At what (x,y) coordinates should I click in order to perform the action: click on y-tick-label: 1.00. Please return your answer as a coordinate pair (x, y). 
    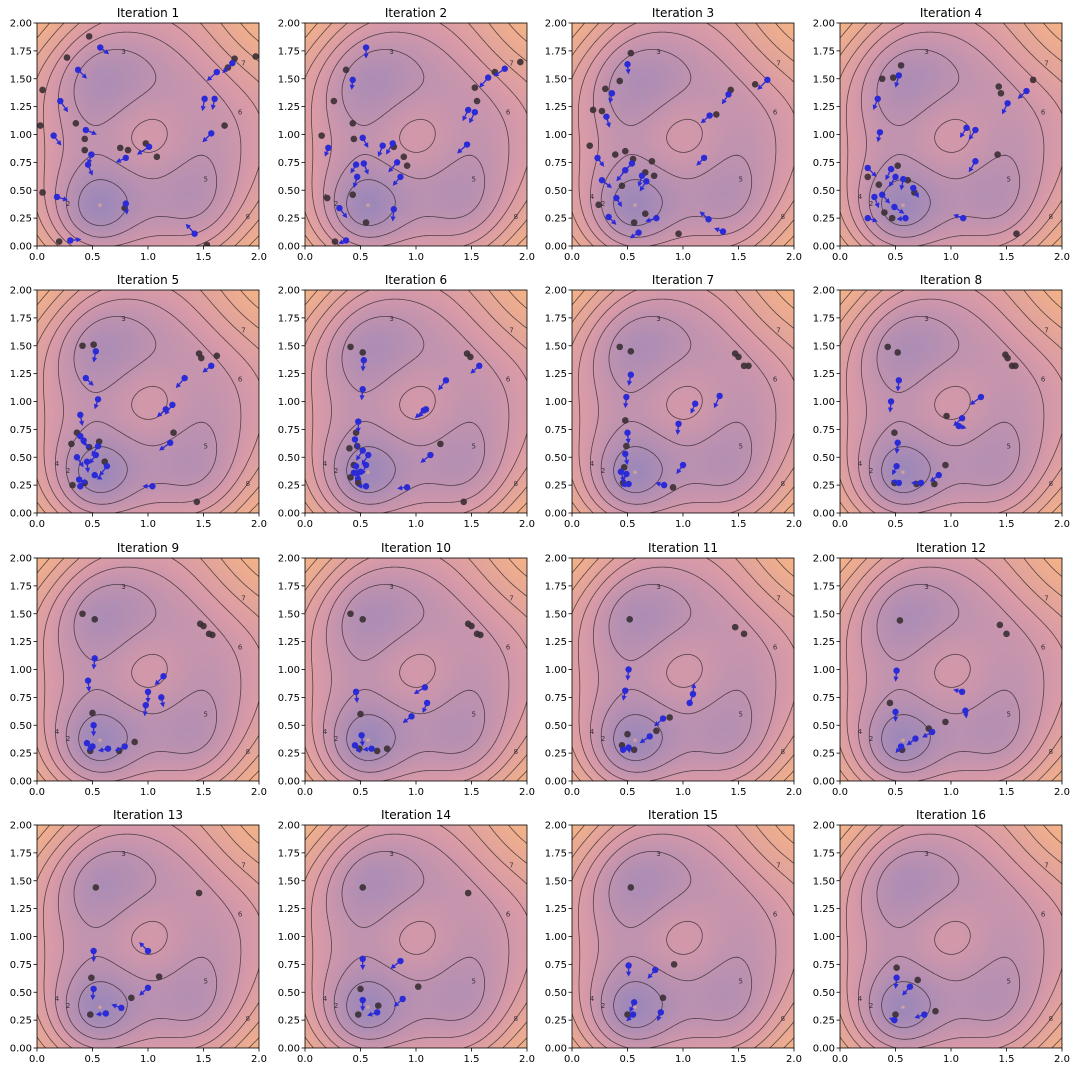
    Looking at the image, I should click on (289, 135).